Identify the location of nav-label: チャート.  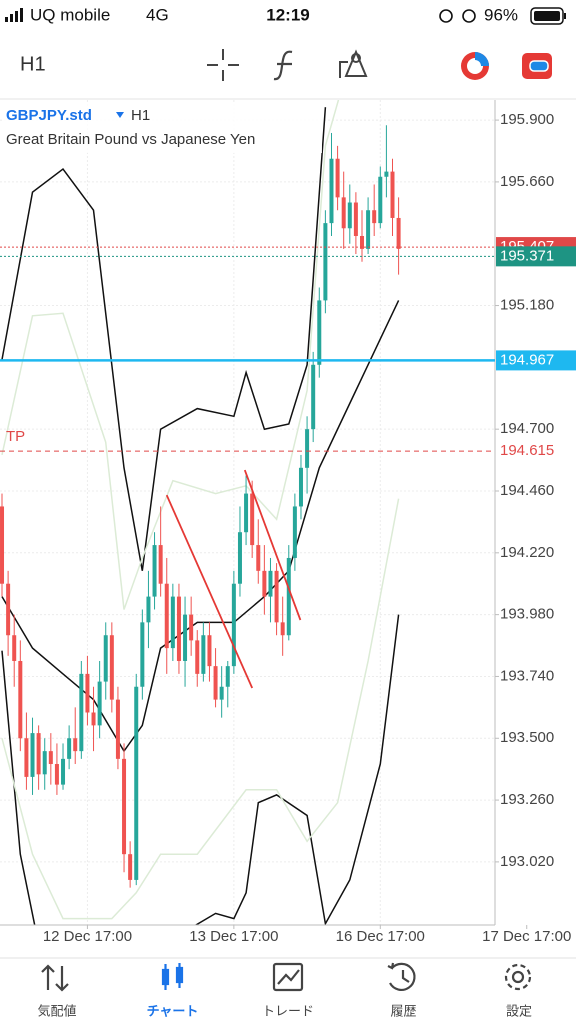
(173, 1010).